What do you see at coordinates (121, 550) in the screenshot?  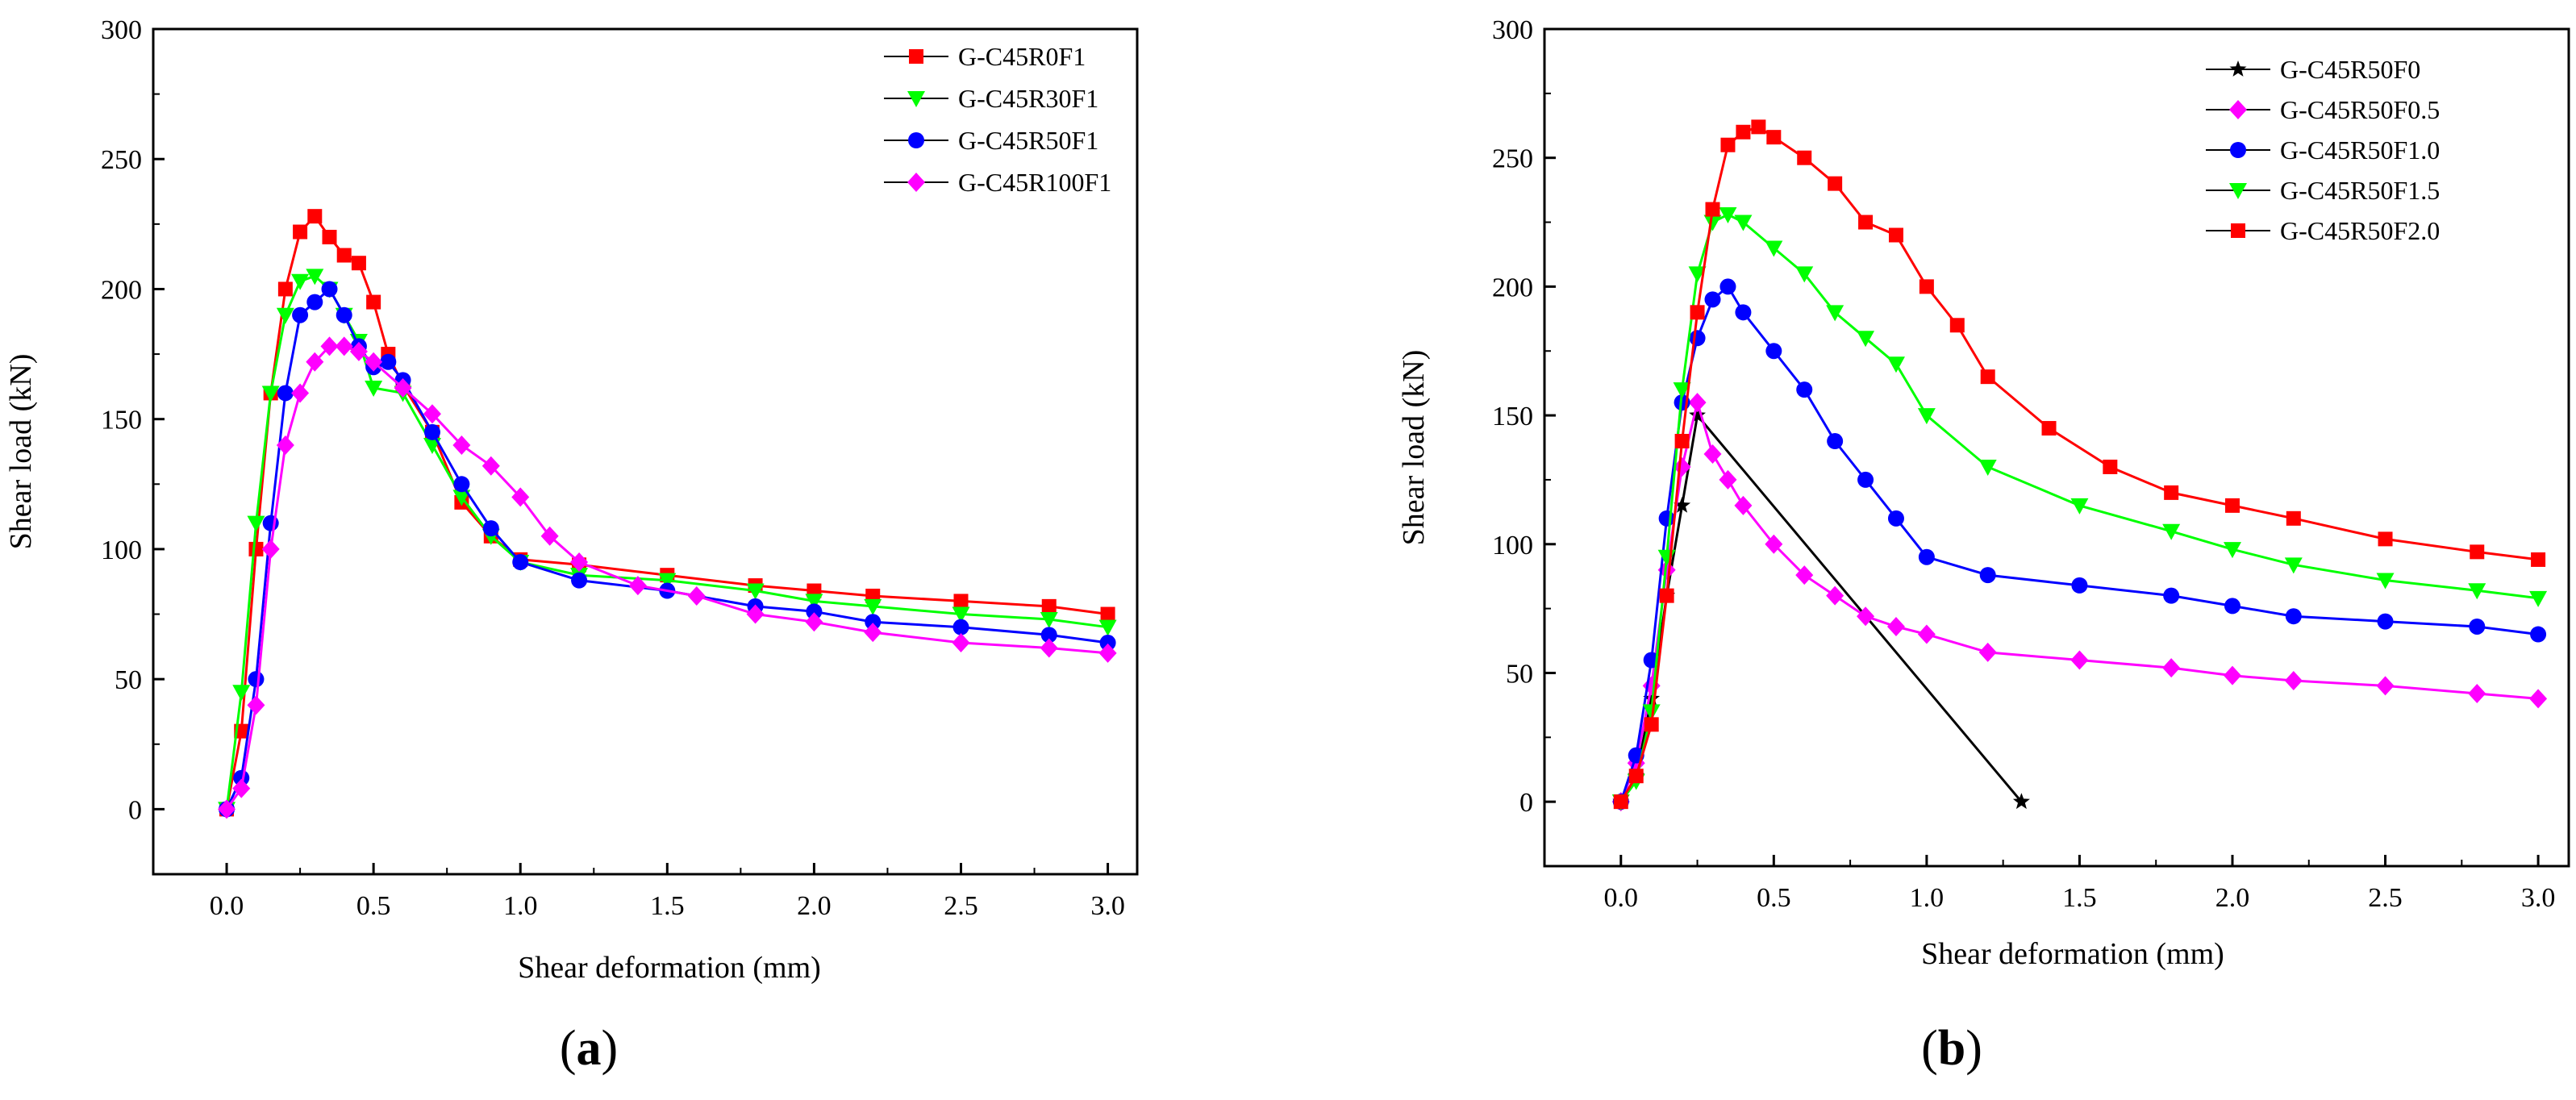 I see `y-tick-label: 100` at bounding box center [121, 550].